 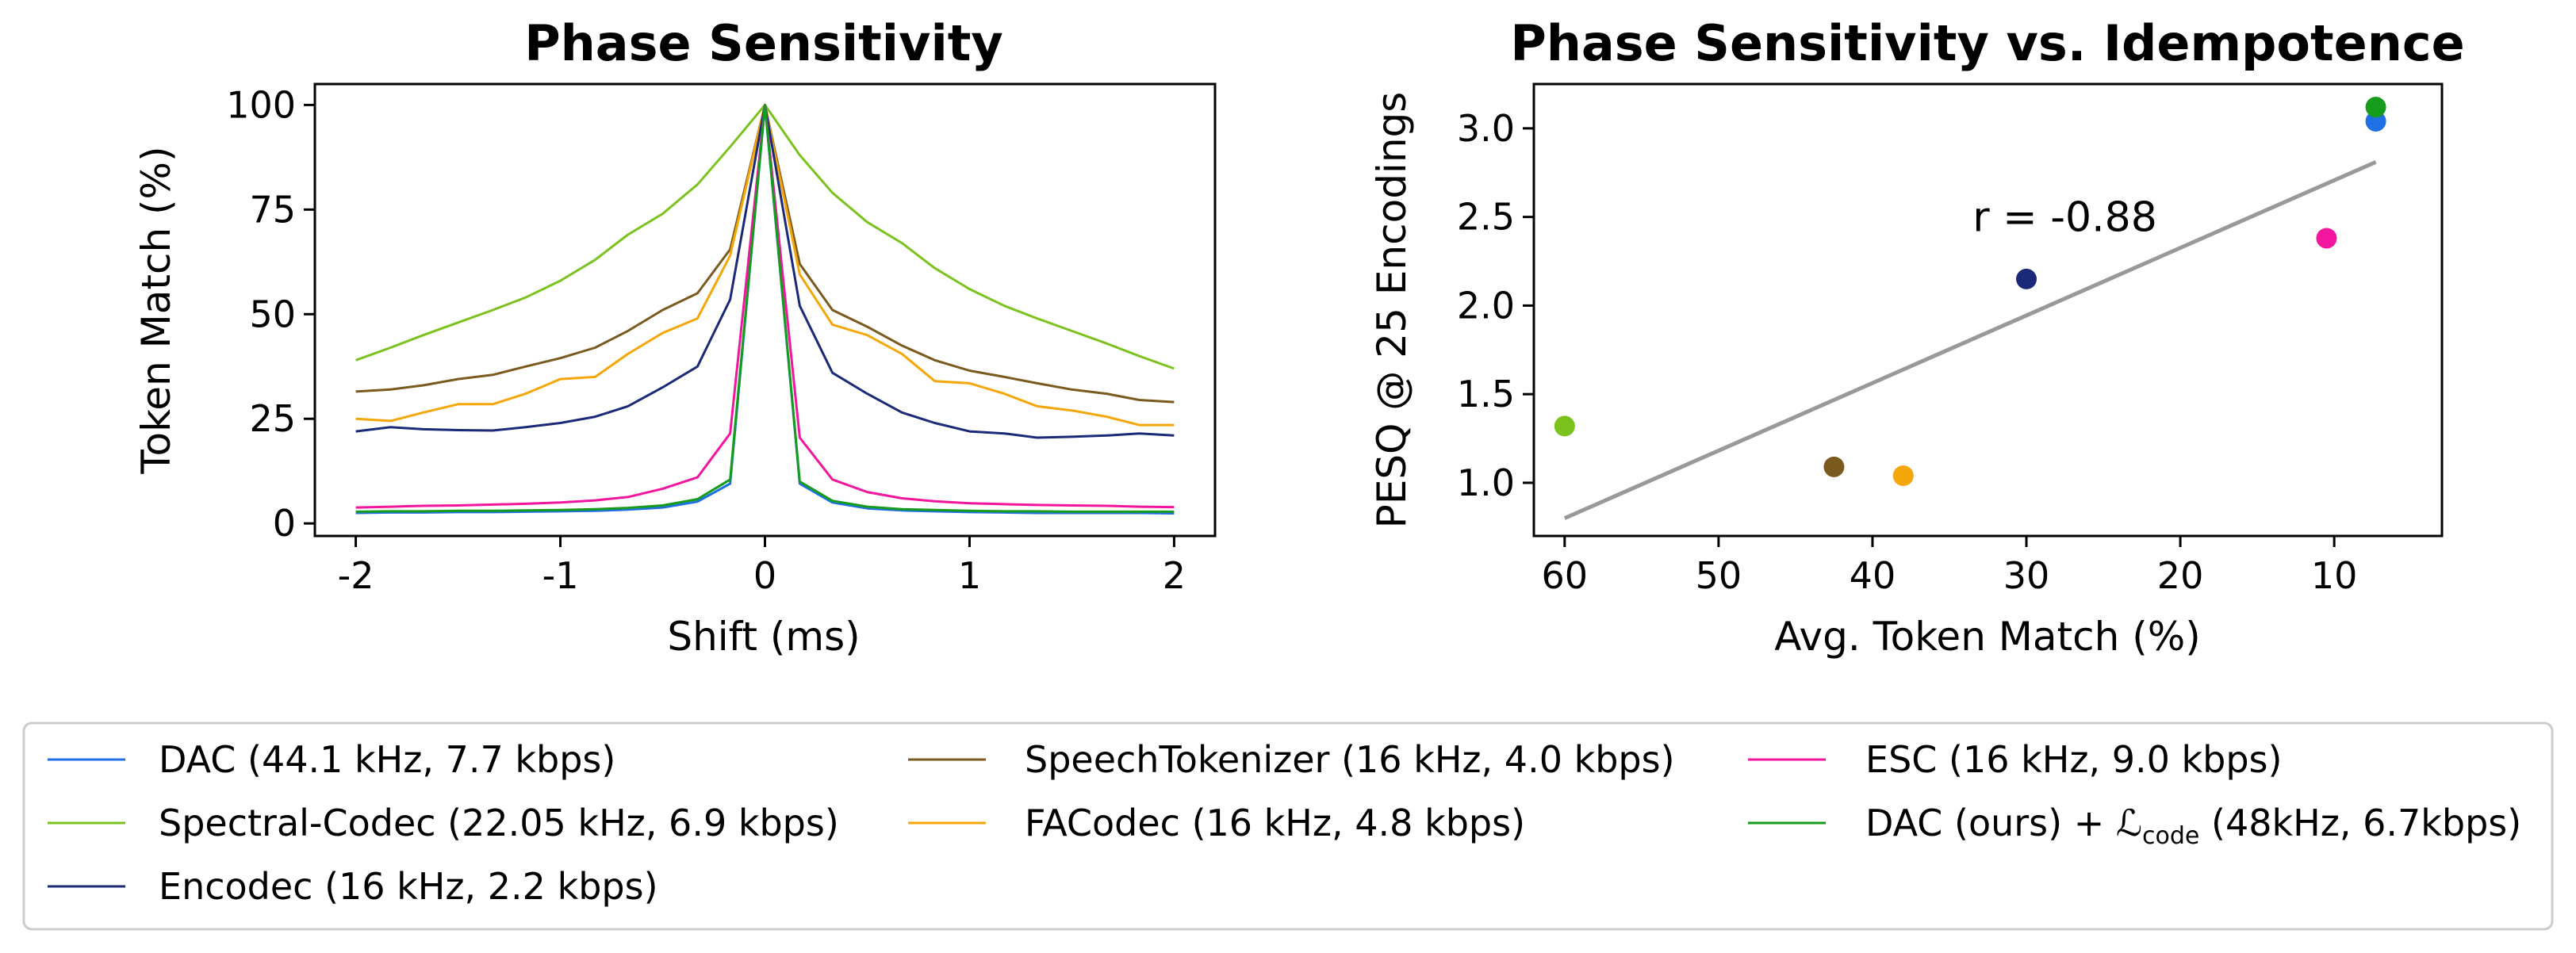 What do you see at coordinates (1566, 575) in the screenshot?
I see `x-tick-label: 60` at bounding box center [1566, 575].